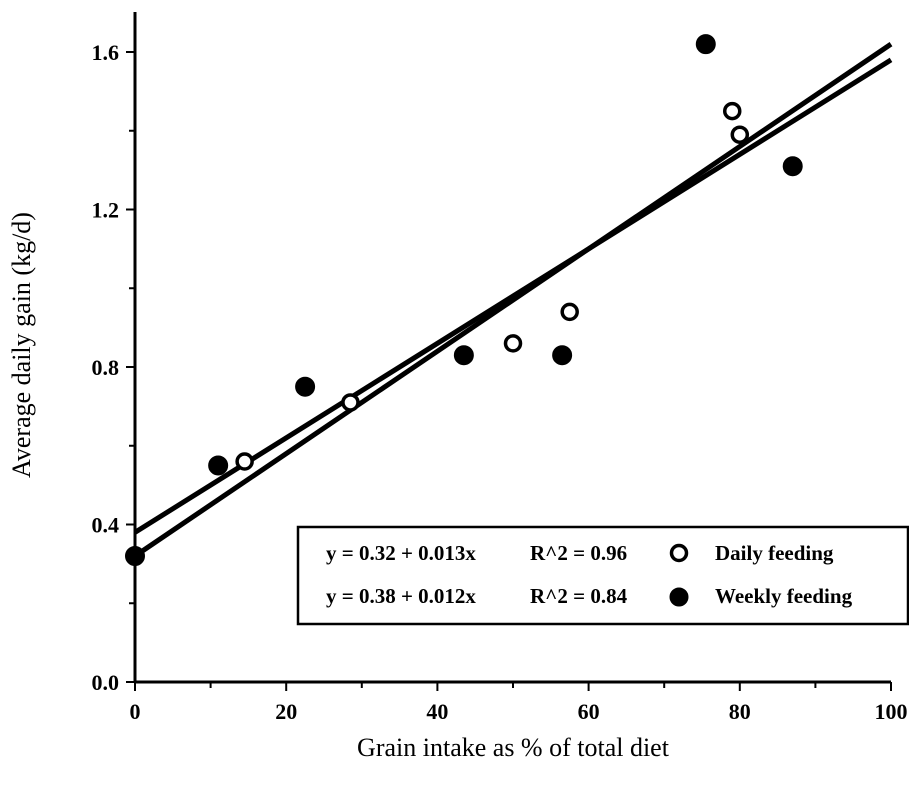 The image size is (909, 785). I want to click on y-axis-title: Average daily gain (kg/d), so click(21, 345).